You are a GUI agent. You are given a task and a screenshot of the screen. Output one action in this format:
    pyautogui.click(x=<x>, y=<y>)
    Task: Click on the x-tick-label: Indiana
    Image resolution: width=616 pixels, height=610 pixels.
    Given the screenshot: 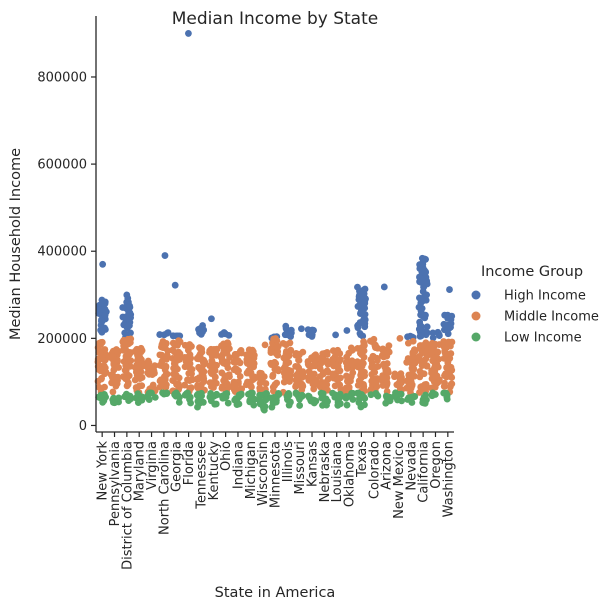 What is the action you would take?
    pyautogui.click(x=238, y=465)
    